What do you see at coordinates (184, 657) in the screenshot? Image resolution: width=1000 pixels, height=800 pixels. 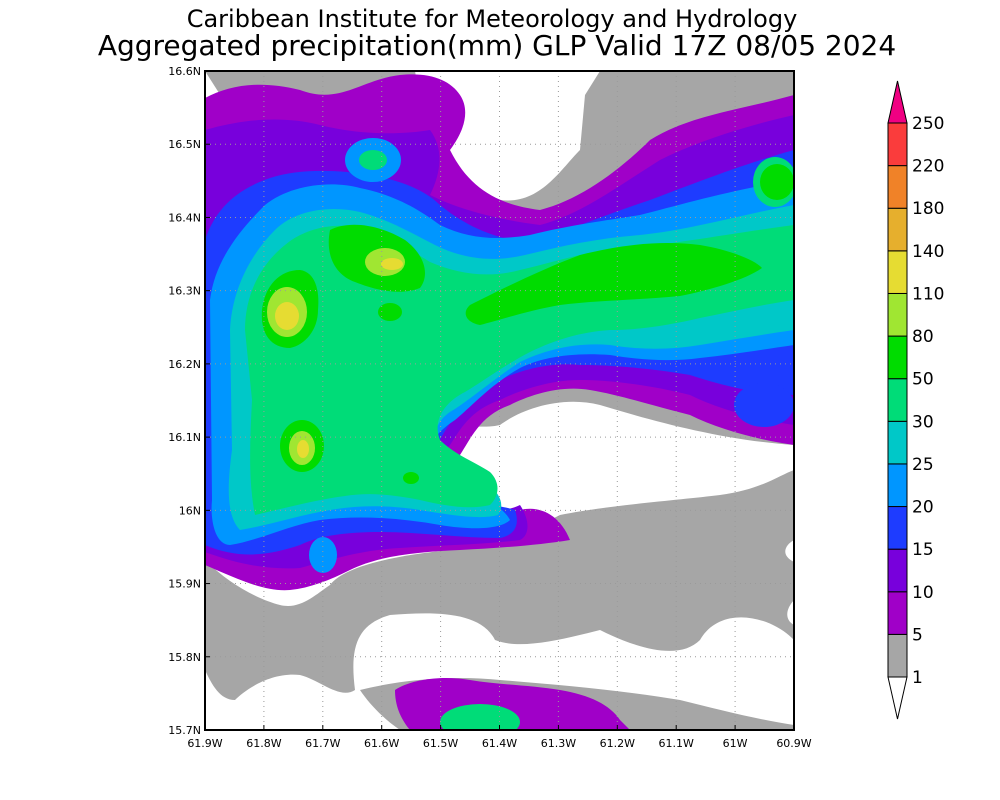 I see `y-tick-label: 15.8N` at bounding box center [184, 657].